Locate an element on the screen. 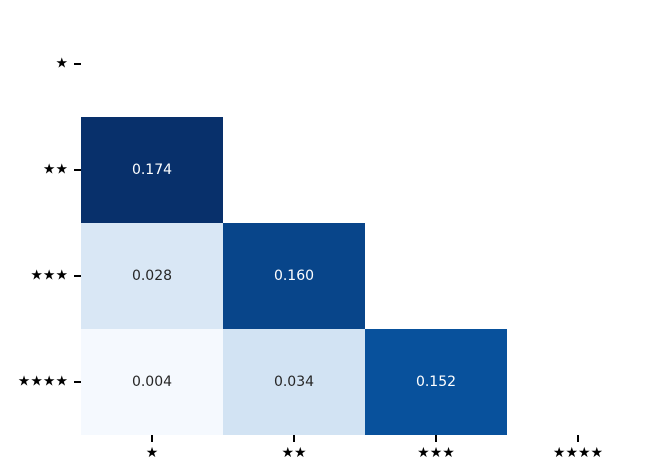 Image resolution: width=664 pixels, height=476 pixels. x-tick-label: ★★★★ is located at coordinates (578, 453).